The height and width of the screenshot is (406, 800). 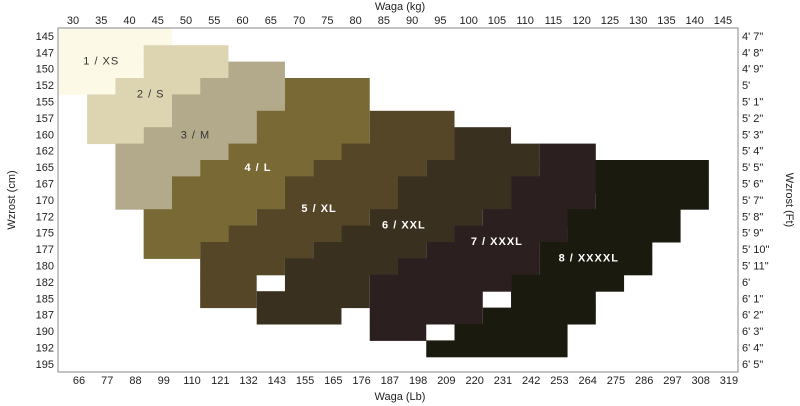 What do you see at coordinates (752, 37) in the screenshot?
I see `right-tick-label: 4' 7"` at bounding box center [752, 37].